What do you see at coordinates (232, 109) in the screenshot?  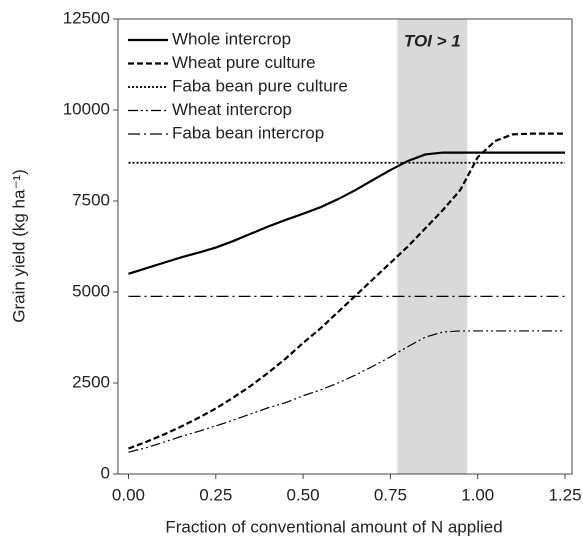 I see `legend-label: Wheat intercrop` at bounding box center [232, 109].